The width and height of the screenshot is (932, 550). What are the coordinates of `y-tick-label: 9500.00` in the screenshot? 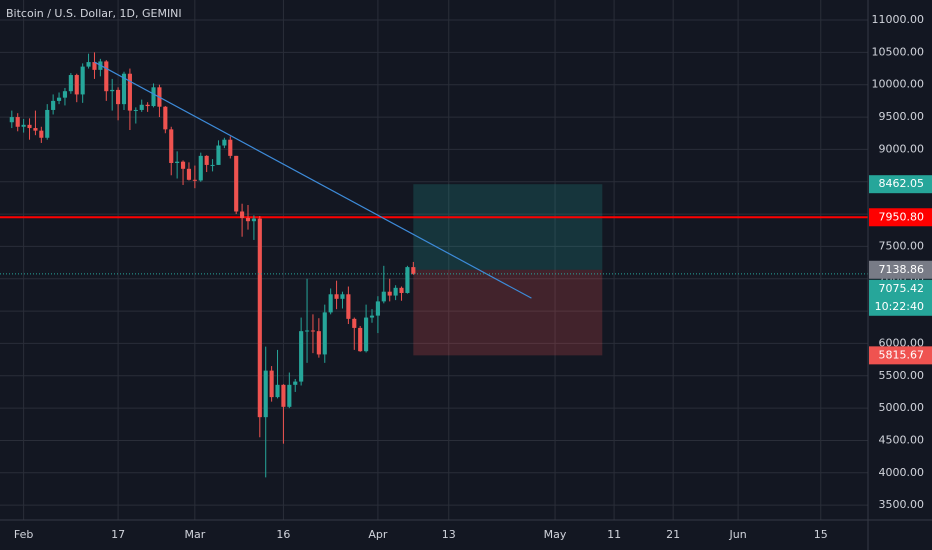 It's located at (902, 116).